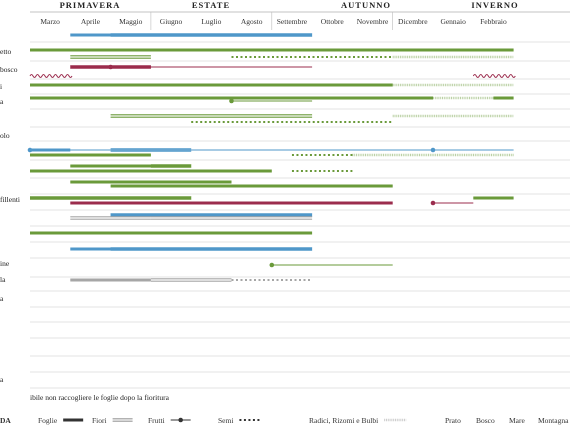  What do you see at coordinates (9, 69) in the screenshot?
I see `row-label: bosco` at bounding box center [9, 69].